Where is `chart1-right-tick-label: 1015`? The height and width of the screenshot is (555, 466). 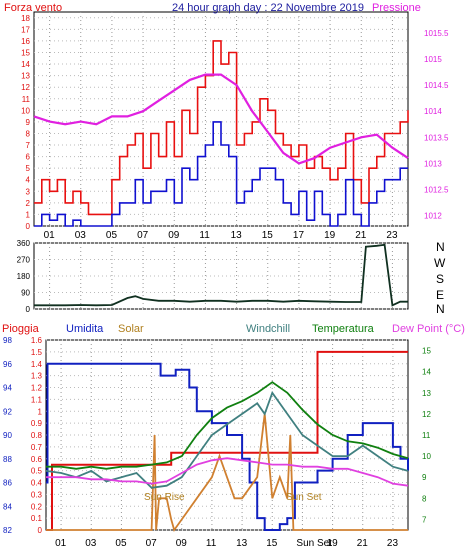
chart1-right-tick-label: 1015 is located at coordinates (433, 59).